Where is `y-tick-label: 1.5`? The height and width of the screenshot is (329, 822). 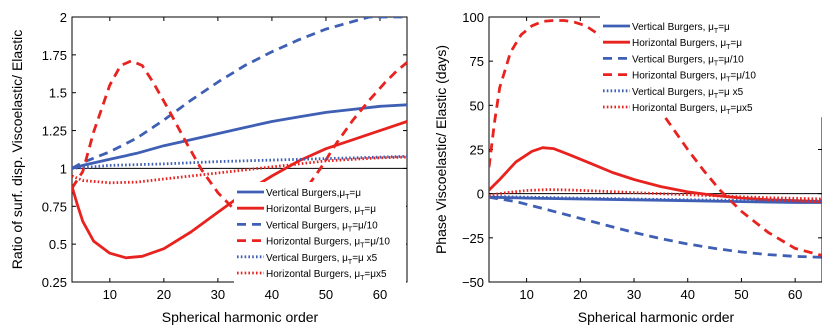
y-tick-label: 1.5 is located at coordinates (58, 93).